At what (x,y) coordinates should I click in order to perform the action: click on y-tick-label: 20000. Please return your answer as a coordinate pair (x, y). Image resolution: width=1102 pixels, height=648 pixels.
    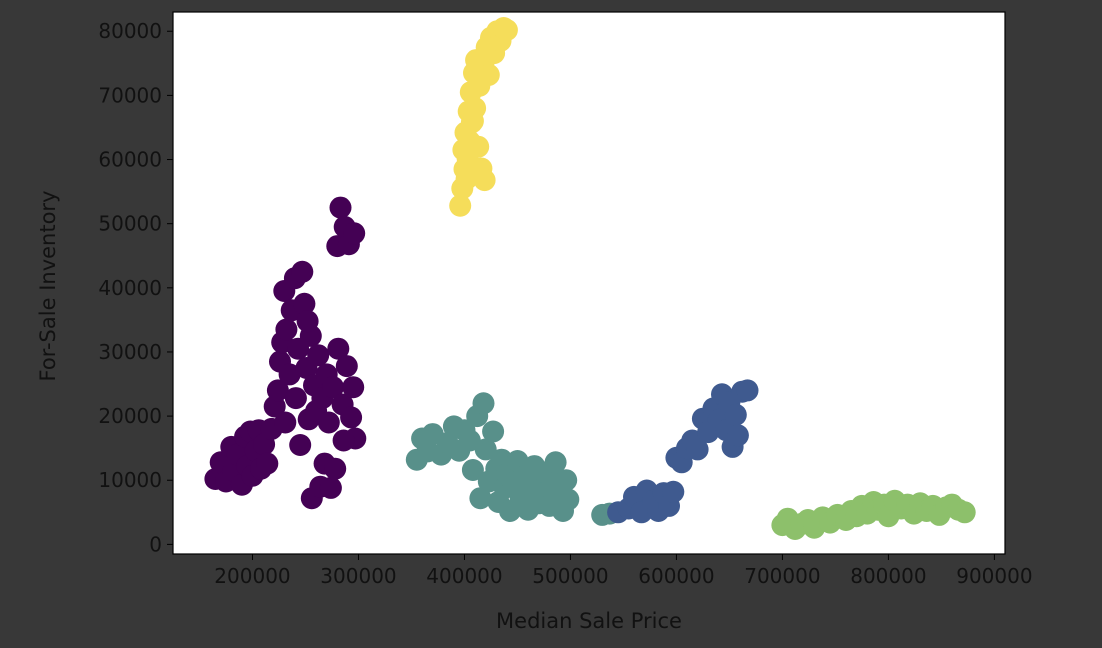
    Looking at the image, I should click on (130, 416).